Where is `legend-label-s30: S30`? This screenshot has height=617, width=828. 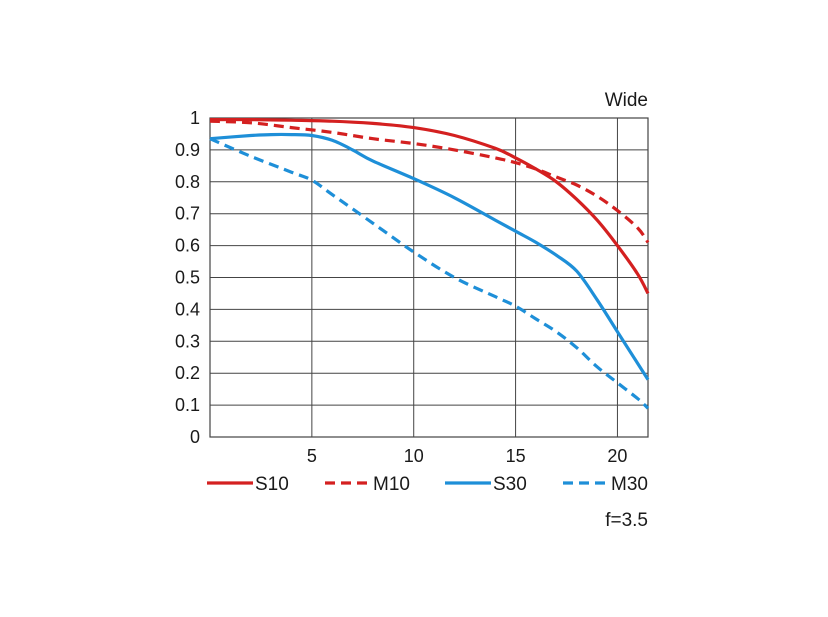
legend-label-s30: S30 is located at coordinates (510, 484).